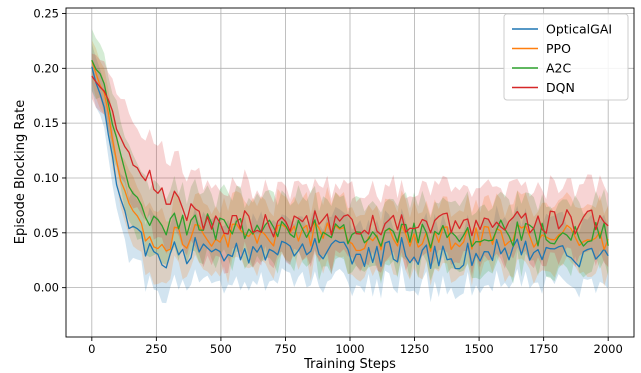 This screenshot has height=373, width=641. What do you see at coordinates (221, 349) in the screenshot?
I see `x-tick-label: 500` at bounding box center [221, 349].